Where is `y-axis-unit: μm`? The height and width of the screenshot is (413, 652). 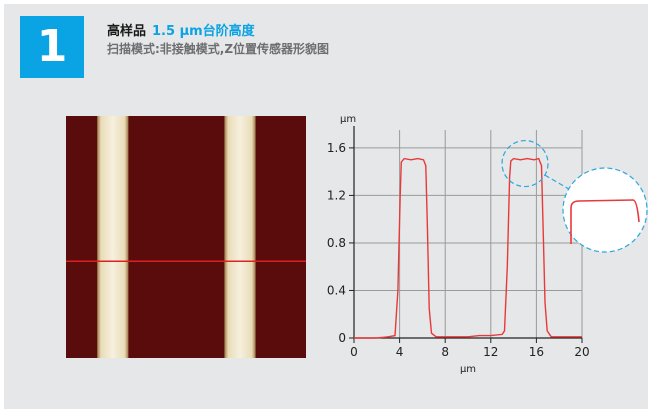
y-axis-unit: μm is located at coordinates (348, 119).